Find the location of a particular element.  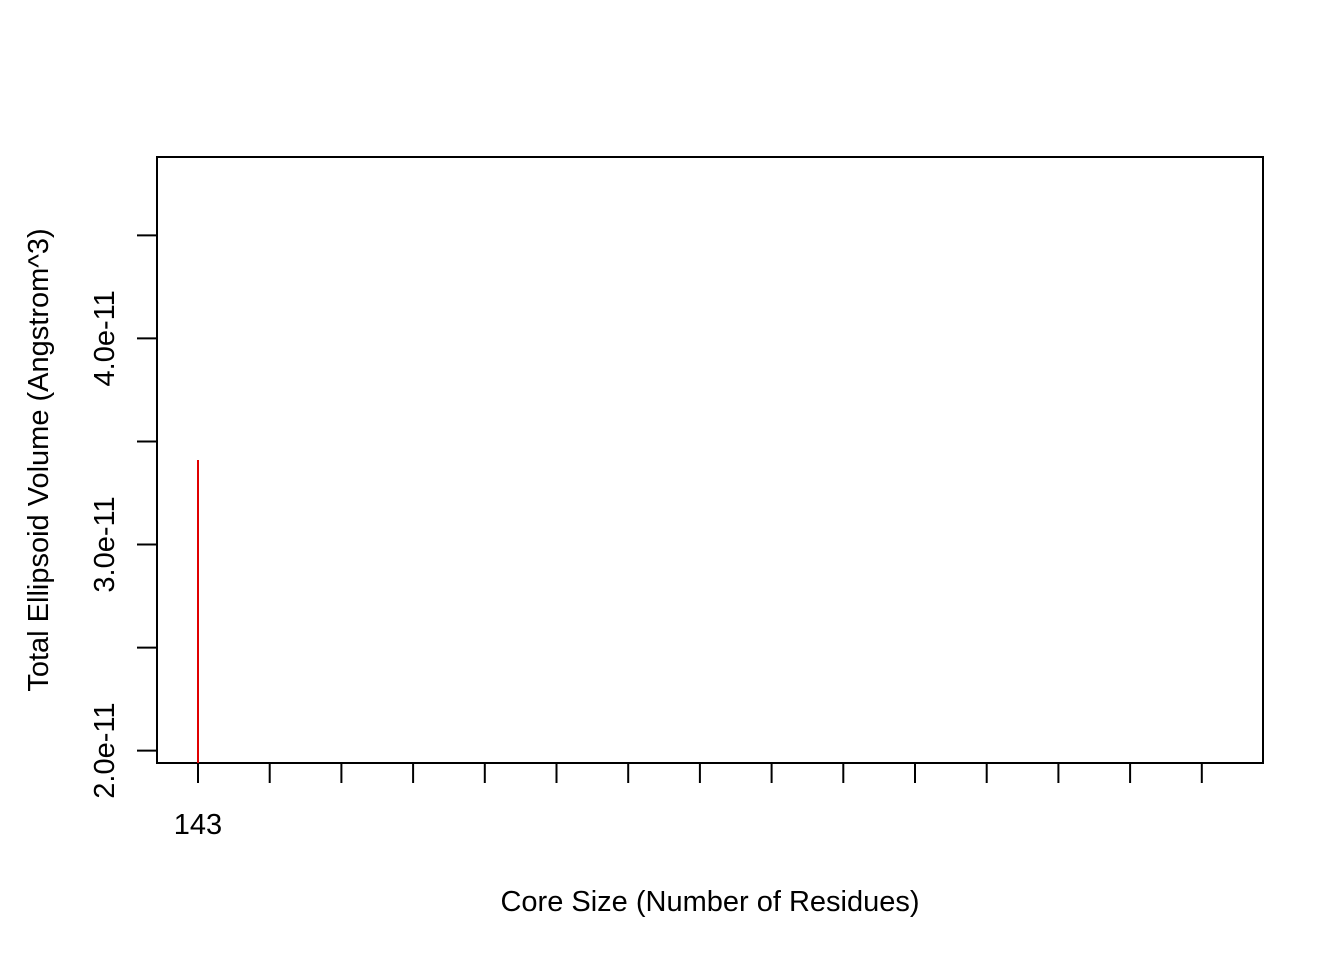

x-tick-label: 143 is located at coordinates (198, 825).